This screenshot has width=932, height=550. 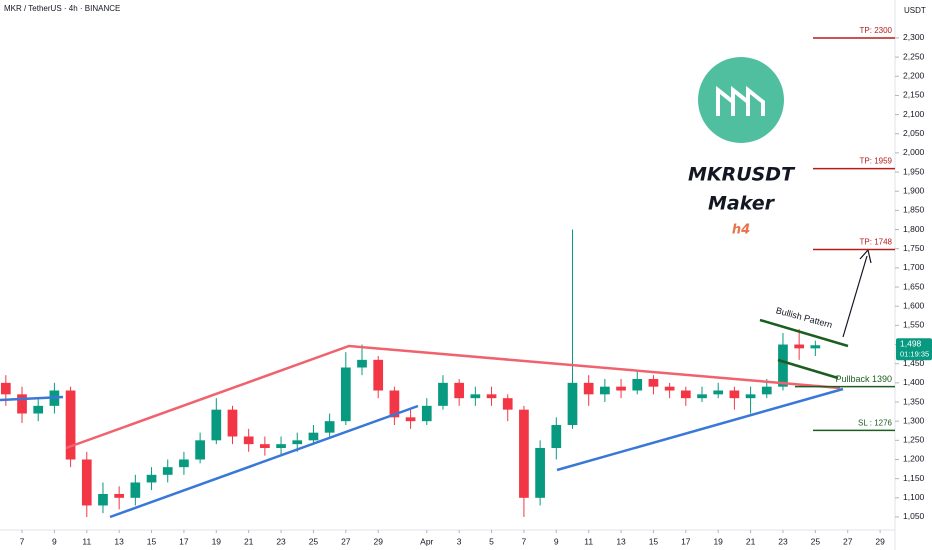 What do you see at coordinates (914, 37) in the screenshot?
I see `y-tick-label: 2,300` at bounding box center [914, 37].